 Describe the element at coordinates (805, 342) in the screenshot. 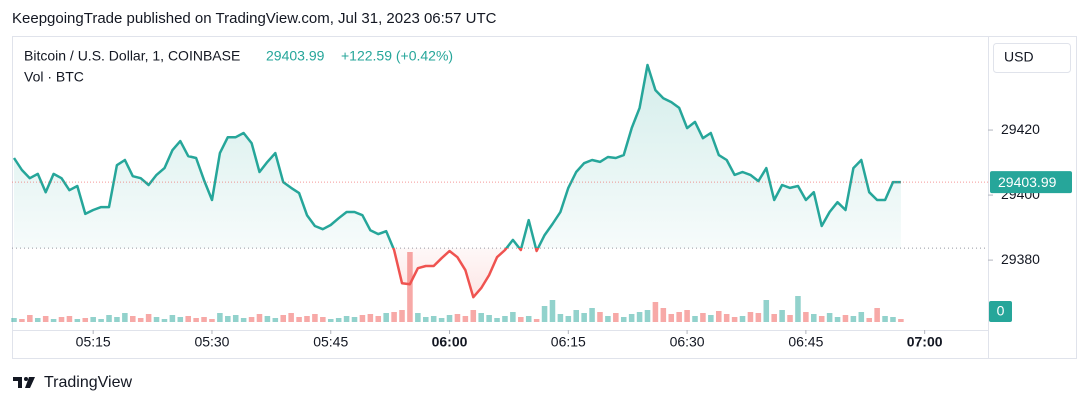

I see `x-tick-label: 06:45` at that location.